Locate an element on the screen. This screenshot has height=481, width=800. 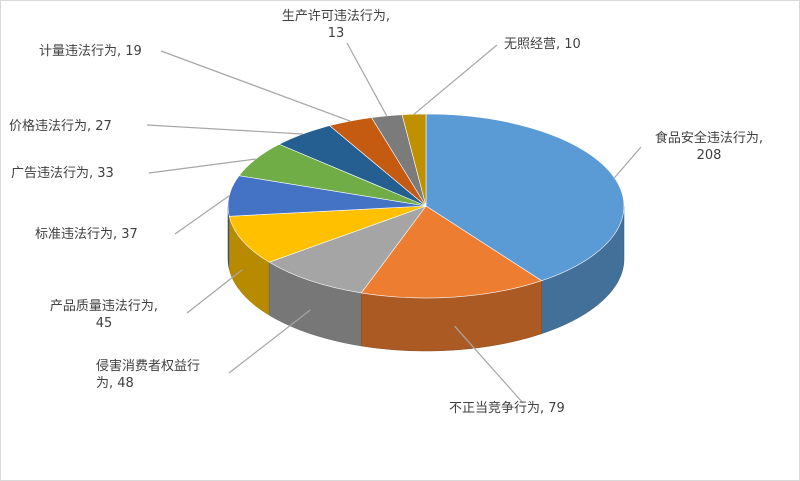
data-label-advertising: 广告违法行为, 33 is located at coordinates (62, 173).